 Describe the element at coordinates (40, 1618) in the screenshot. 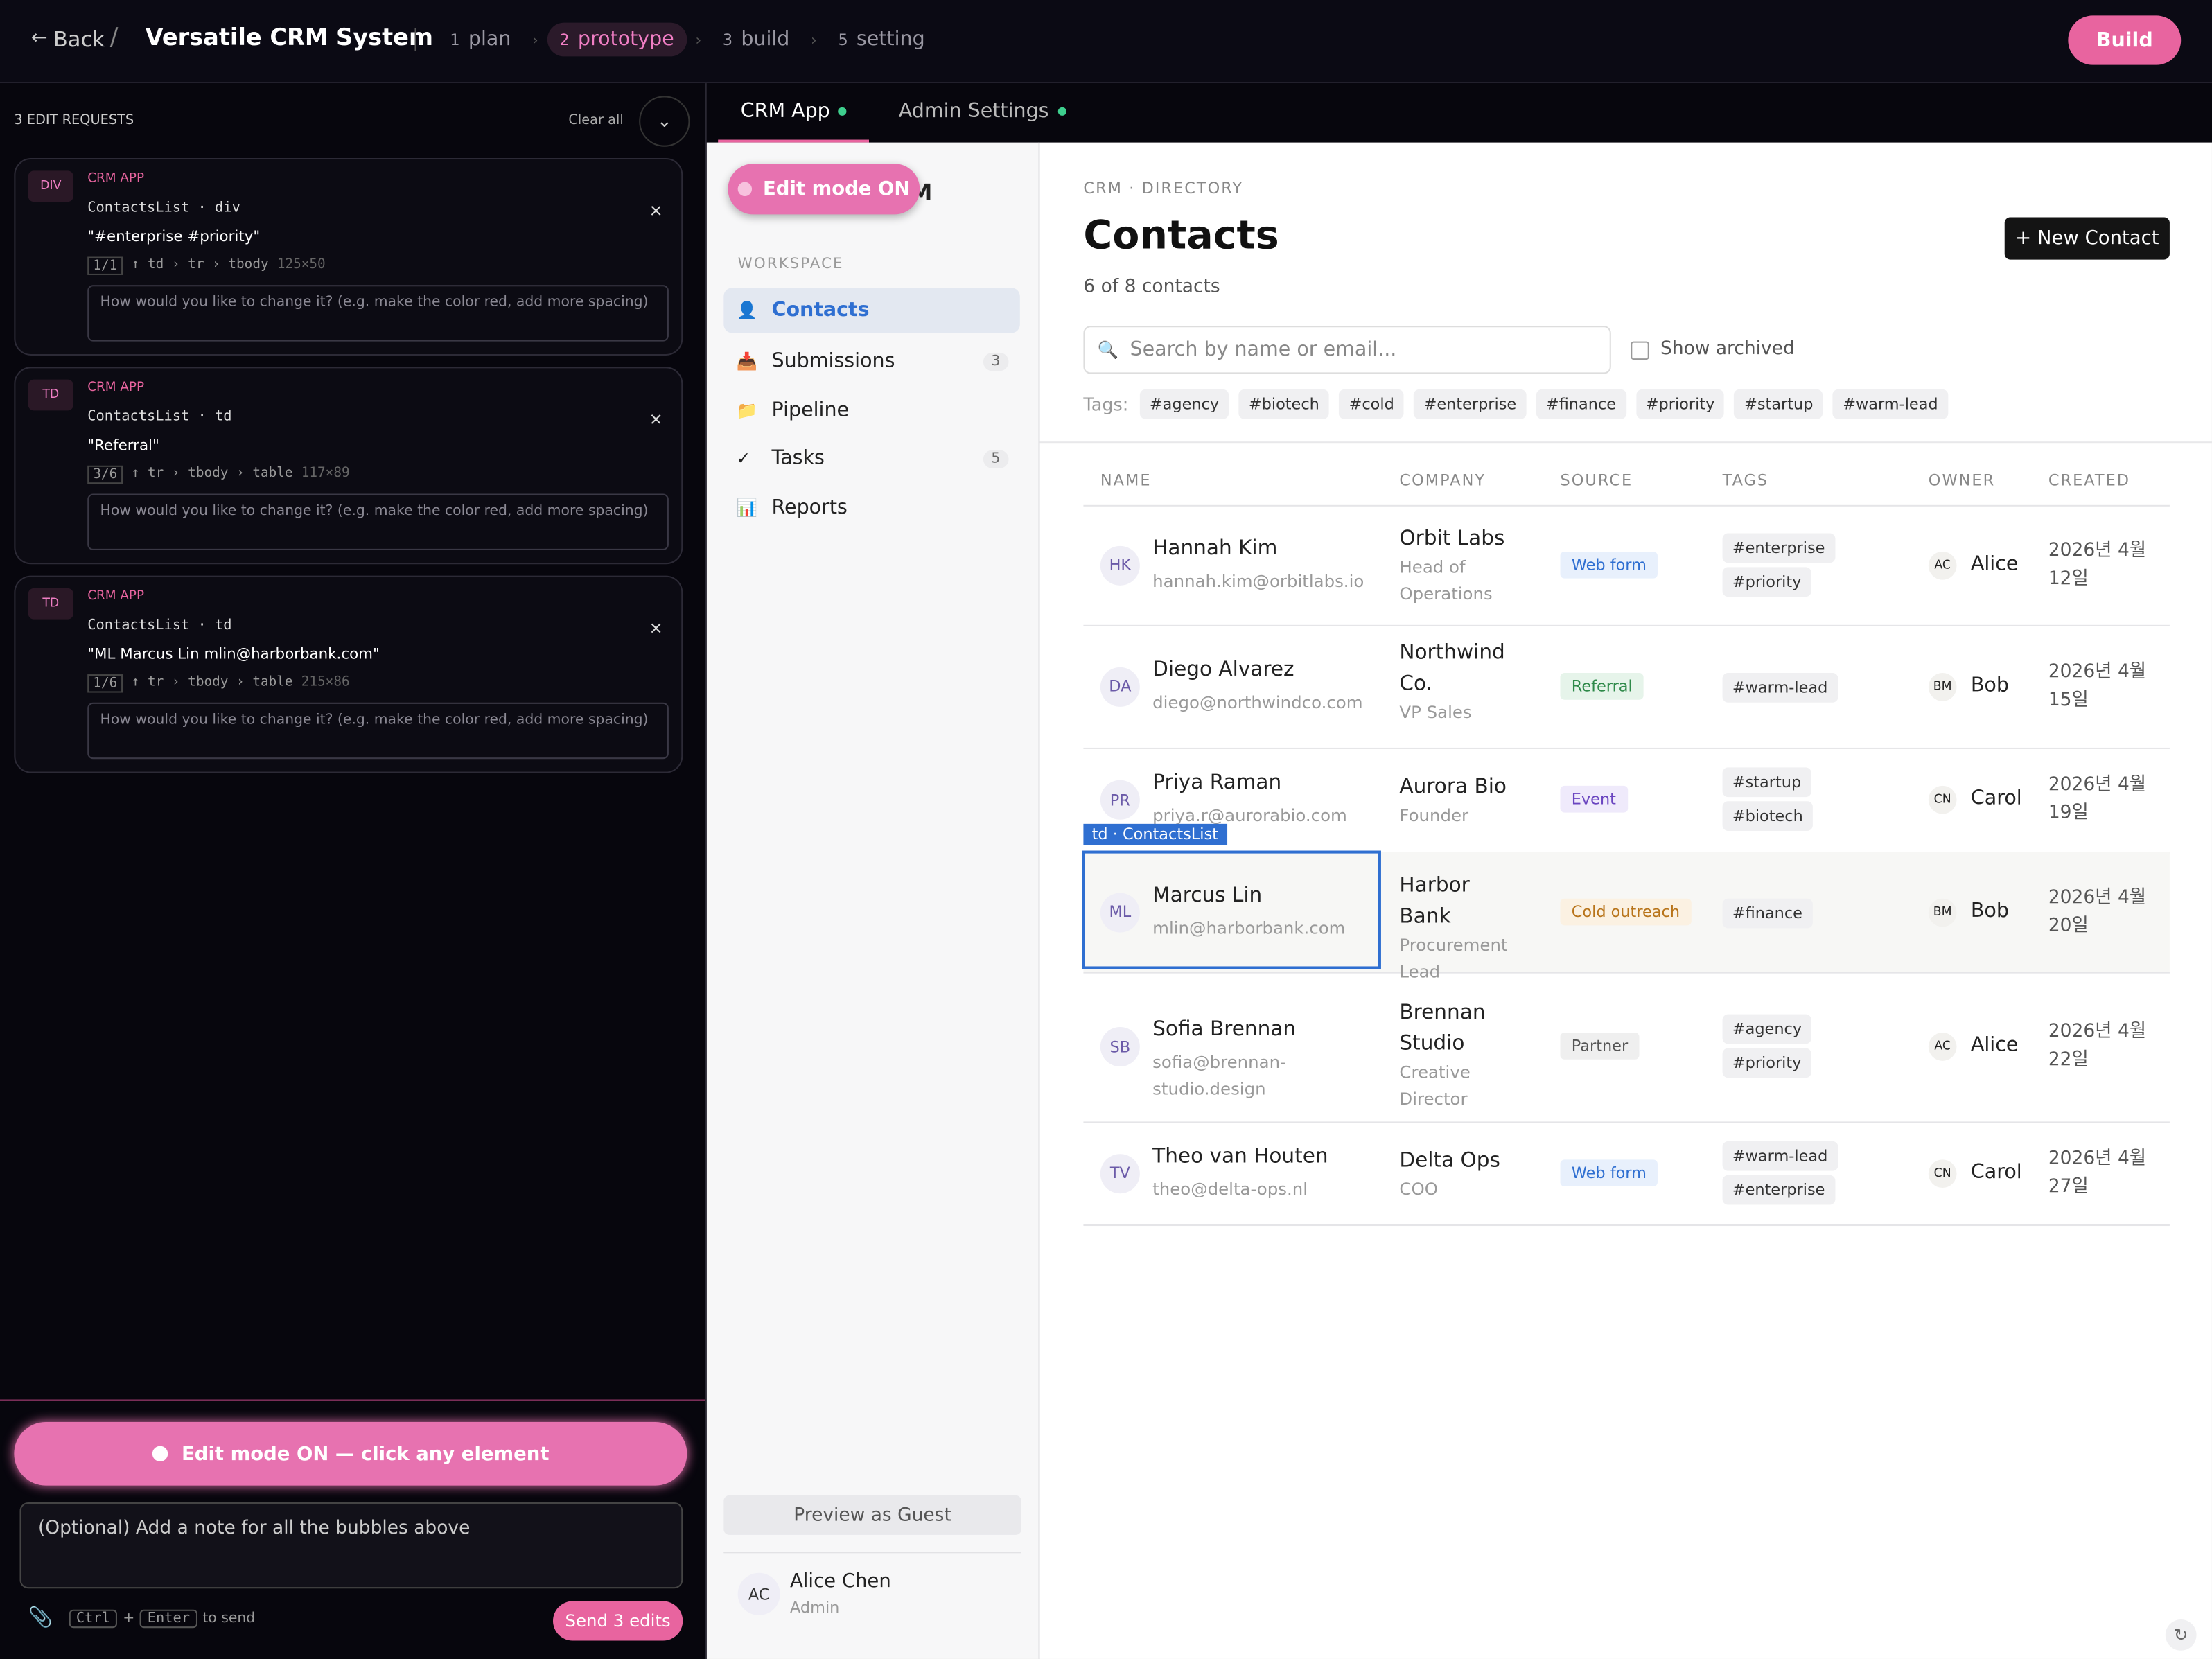

I see `attach-icon: 📎` at that location.